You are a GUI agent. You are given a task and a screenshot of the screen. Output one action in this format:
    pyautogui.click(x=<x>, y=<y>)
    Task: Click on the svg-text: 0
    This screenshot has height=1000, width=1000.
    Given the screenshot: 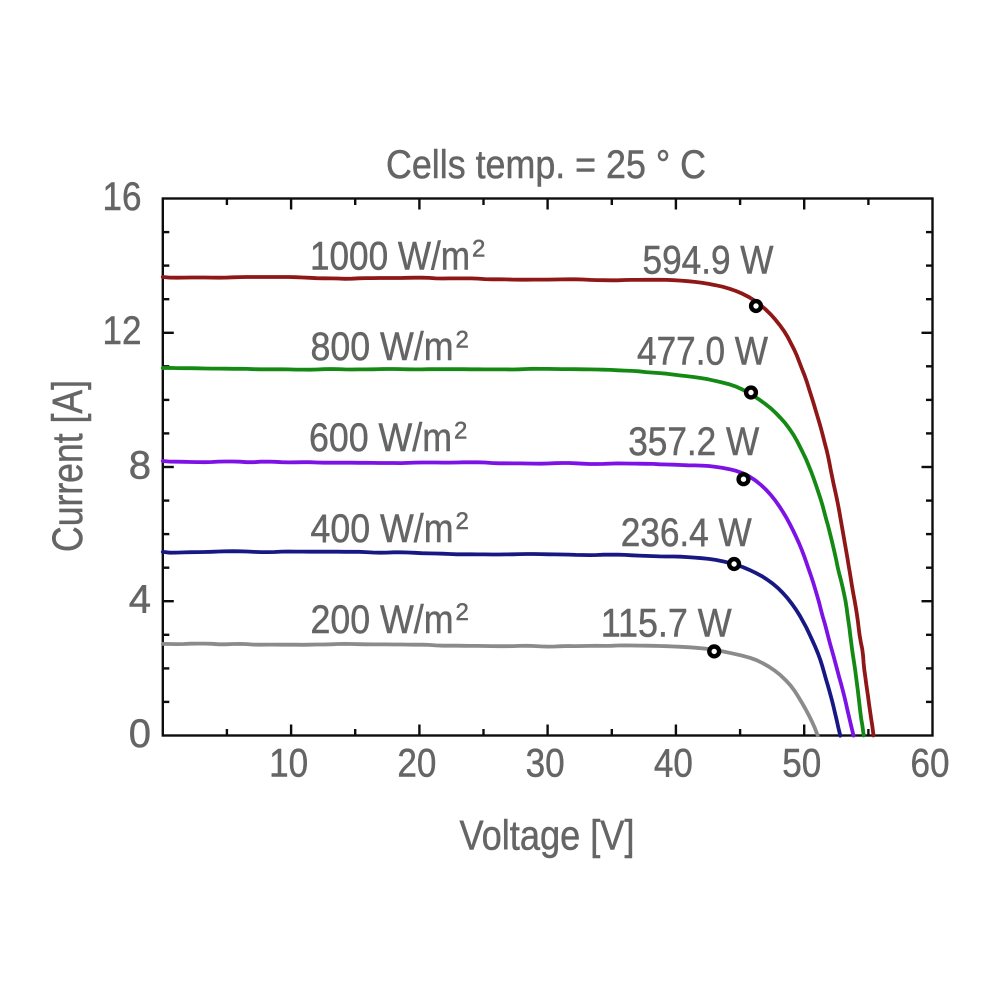 What is the action you would take?
    pyautogui.click(x=140, y=734)
    